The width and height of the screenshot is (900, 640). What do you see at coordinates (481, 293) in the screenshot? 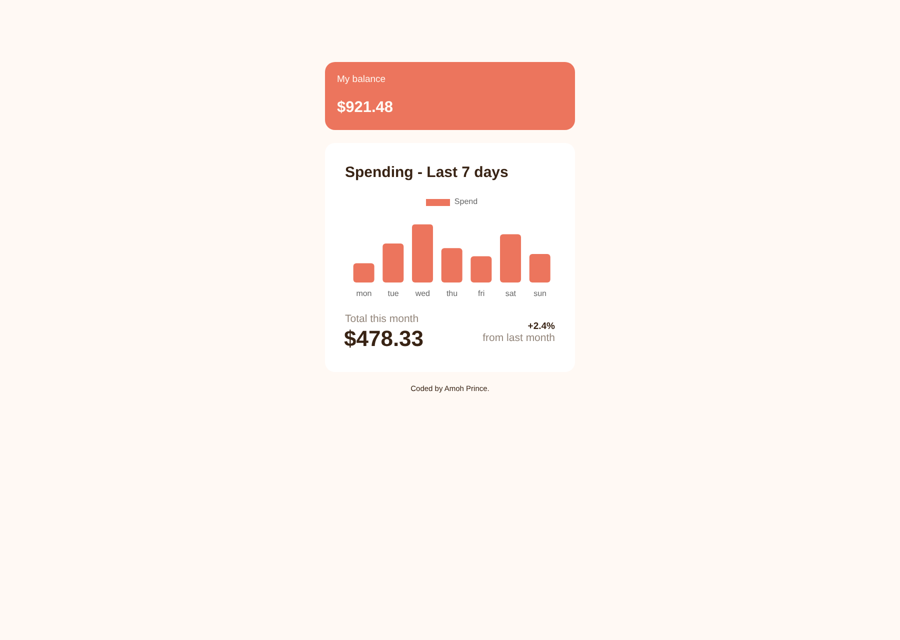
I see `x-tick-label: fri` at bounding box center [481, 293].